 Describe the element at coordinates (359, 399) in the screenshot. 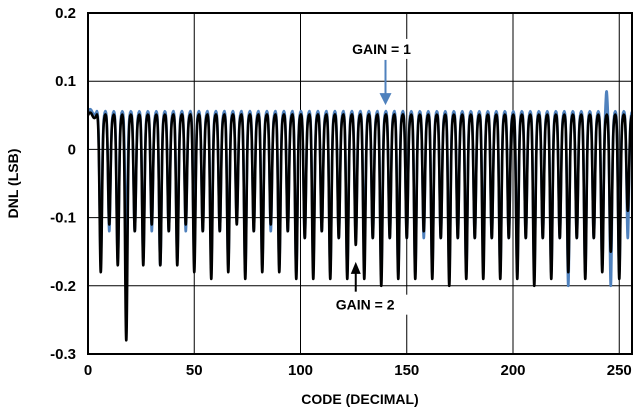

I see `x-axis-title: CODE (DECIMAL)` at that location.